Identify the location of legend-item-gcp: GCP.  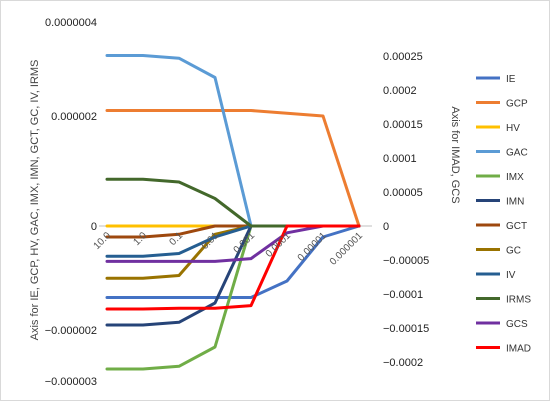
(502, 104).